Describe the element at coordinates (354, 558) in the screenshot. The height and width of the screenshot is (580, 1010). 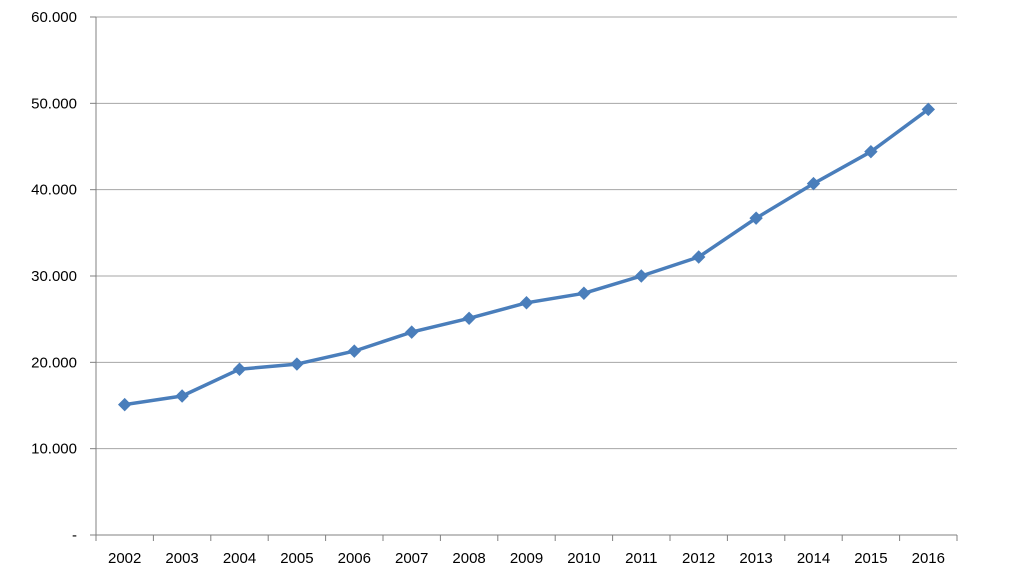
I see `x-tick-label: 2006` at that location.